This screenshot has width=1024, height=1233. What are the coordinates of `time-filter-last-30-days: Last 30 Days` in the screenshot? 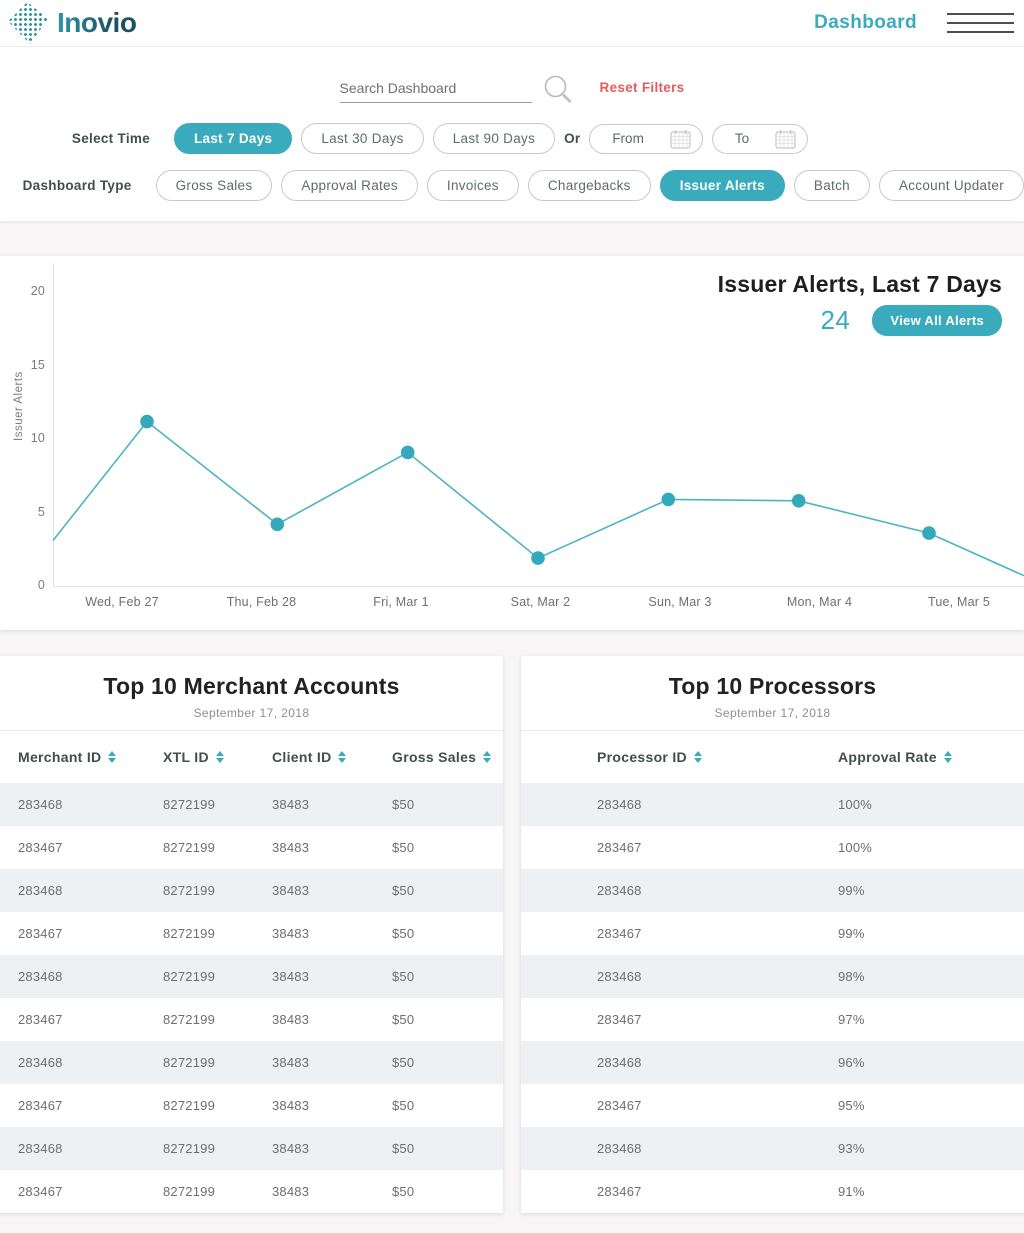 It's located at (362, 138).